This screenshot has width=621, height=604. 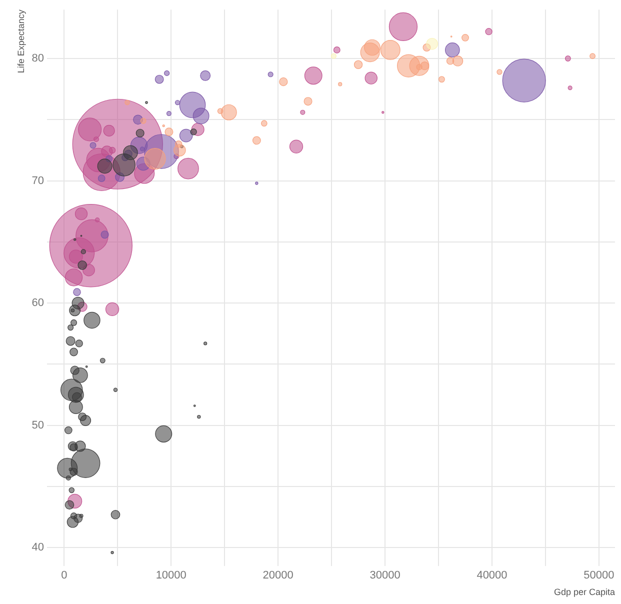 What do you see at coordinates (64, 576) in the screenshot?
I see `x-tick-label: 0` at bounding box center [64, 576].